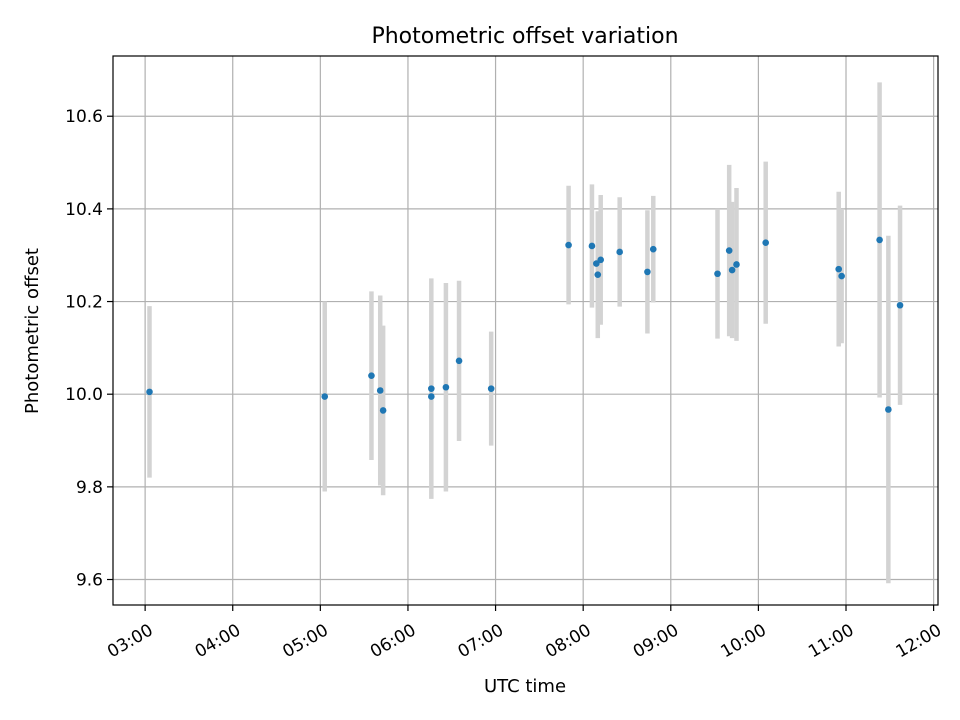 The width and height of the screenshot is (960, 720). I want to click on x-tick-label: 09:00, so click(656, 641).